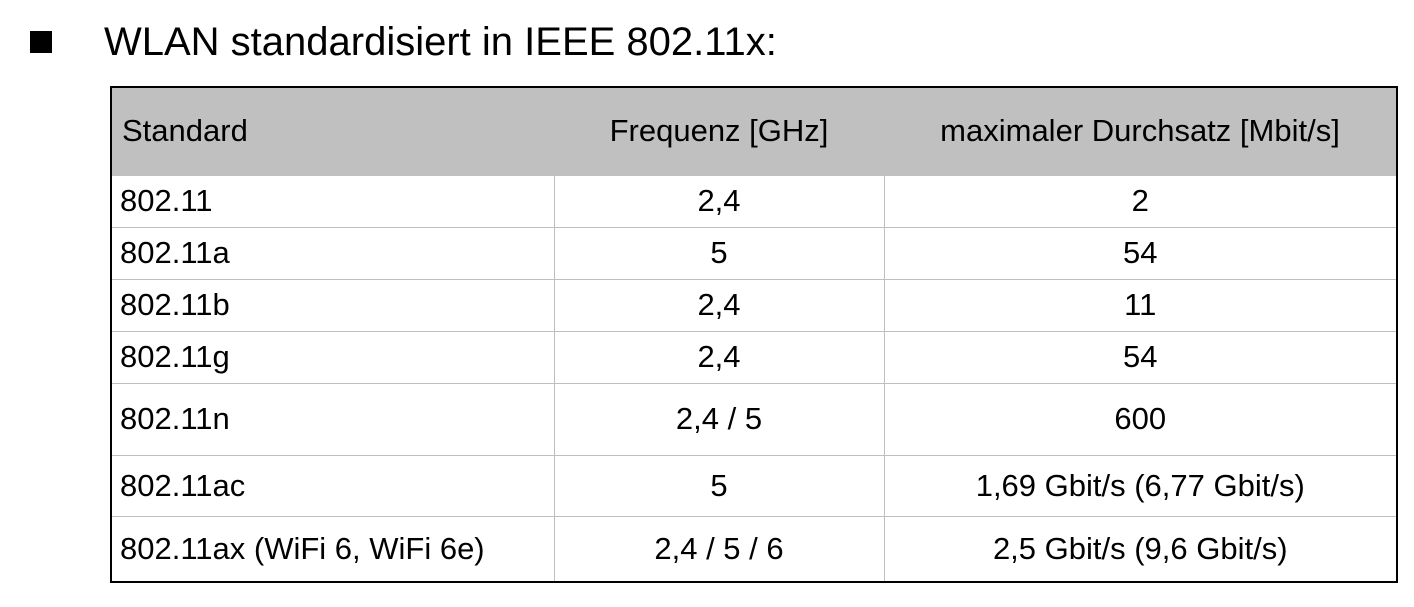 This screenshot has height=607, width=1414. I want to click on cell-throughput: 11, so click(1140, 305).